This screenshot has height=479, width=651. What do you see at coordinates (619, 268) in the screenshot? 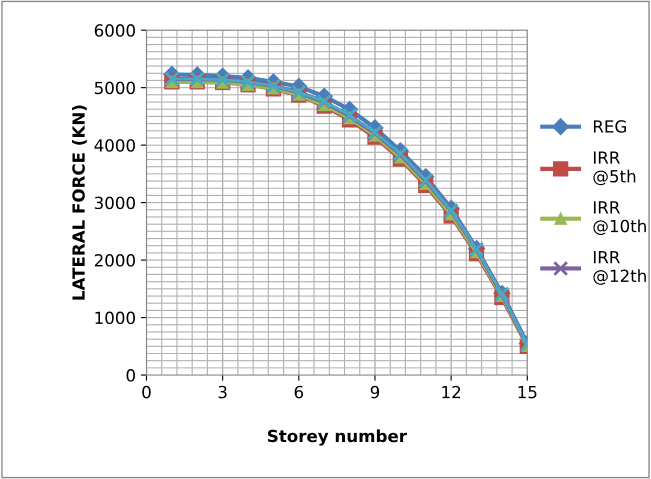
I see `legend-label: IRR @12th` at bounding box center [619, 268].